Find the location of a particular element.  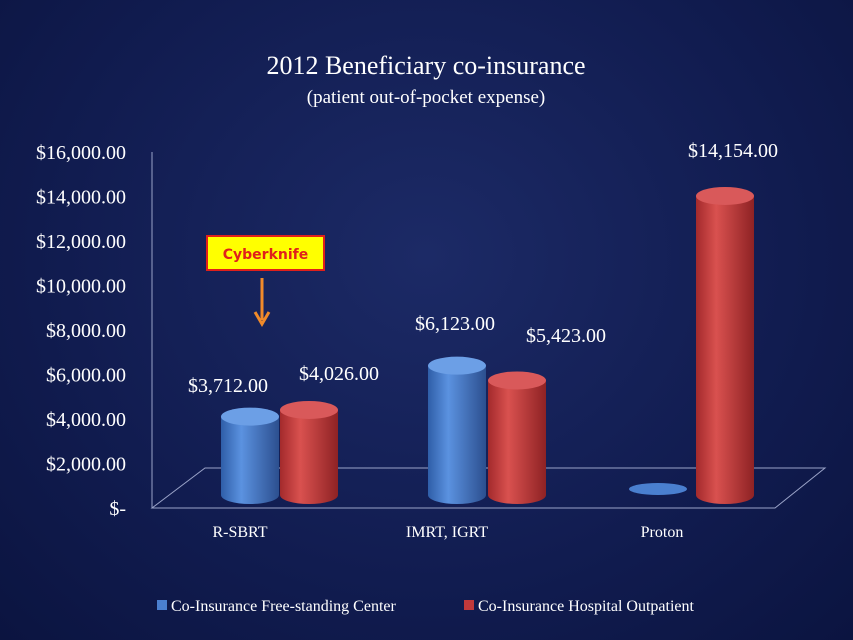

chart-floor is located at coordinates (488, 488).